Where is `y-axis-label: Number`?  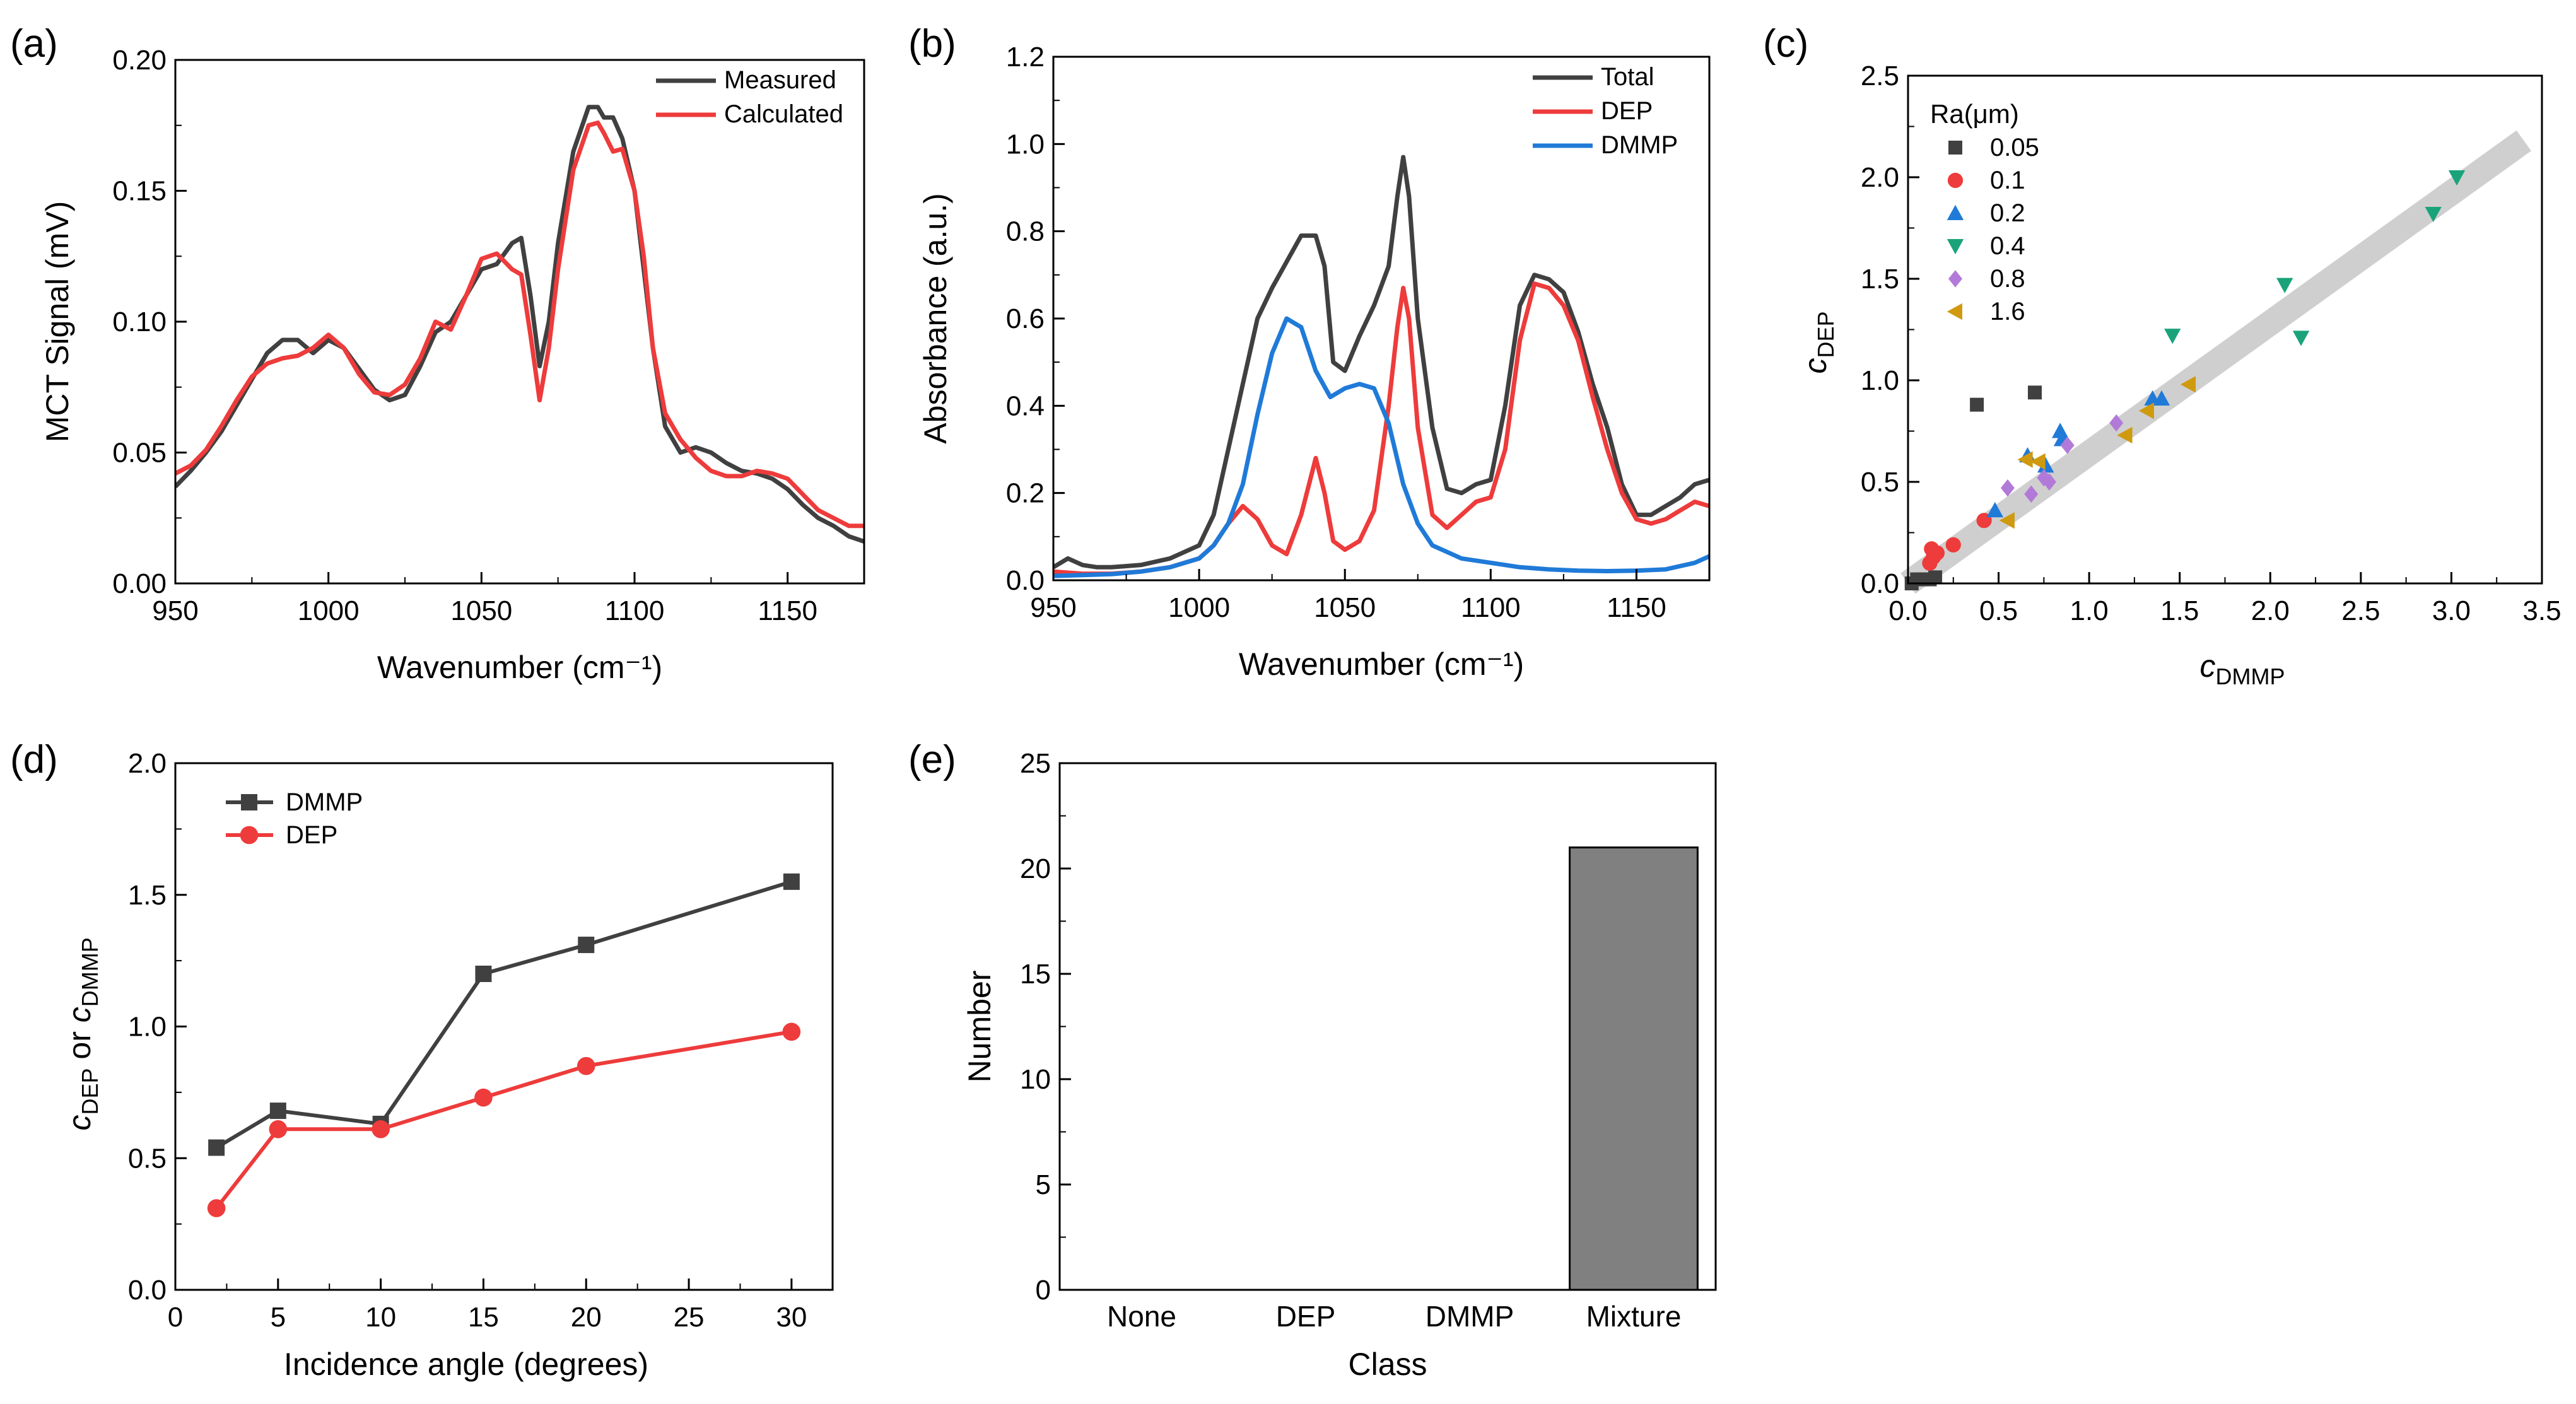 y-axis-label: Number is located at coordinates (979, 1027).